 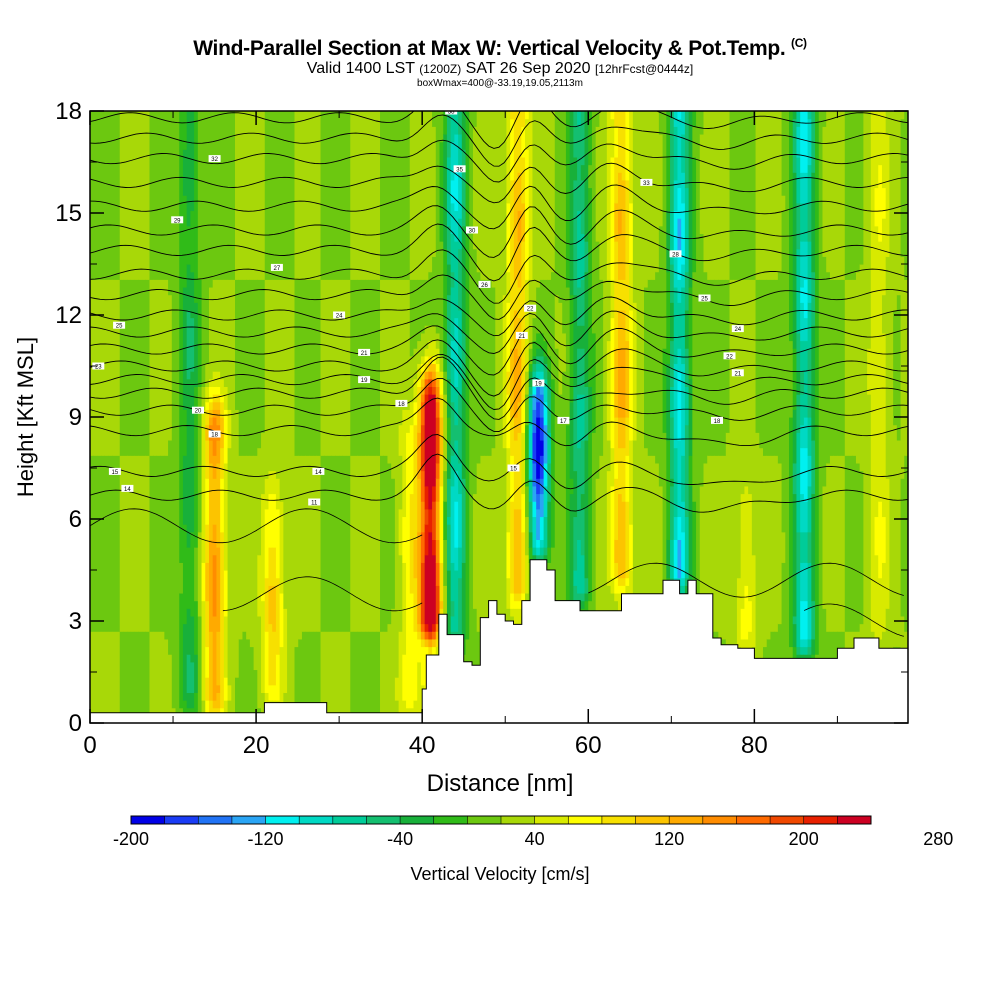 What do you see at coordinates (500, 783) in the screenshot?
I see `x-axis-label: Distance [nm]` at bounding box center [500, 783].